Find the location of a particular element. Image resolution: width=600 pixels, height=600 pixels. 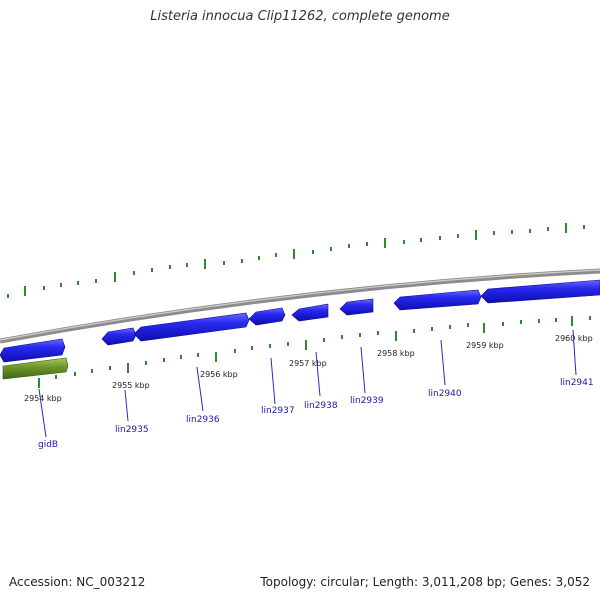

genome-backbone-highlight is located at coordinates (300, 305).